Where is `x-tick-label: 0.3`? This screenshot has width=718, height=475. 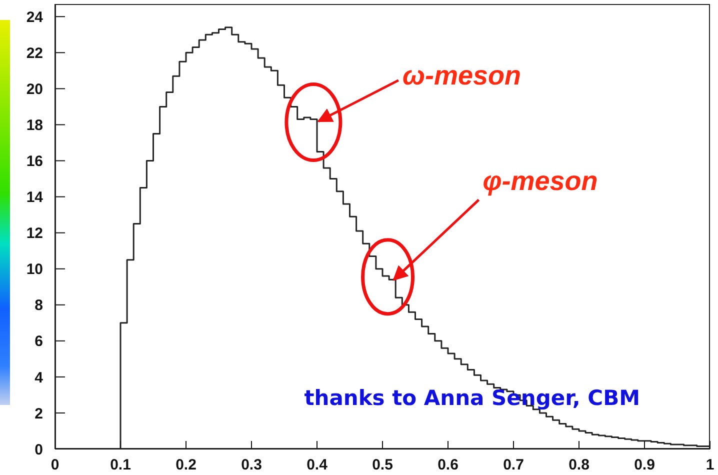 x-tick-label: 0.3 is located at coordinates (251, 465).